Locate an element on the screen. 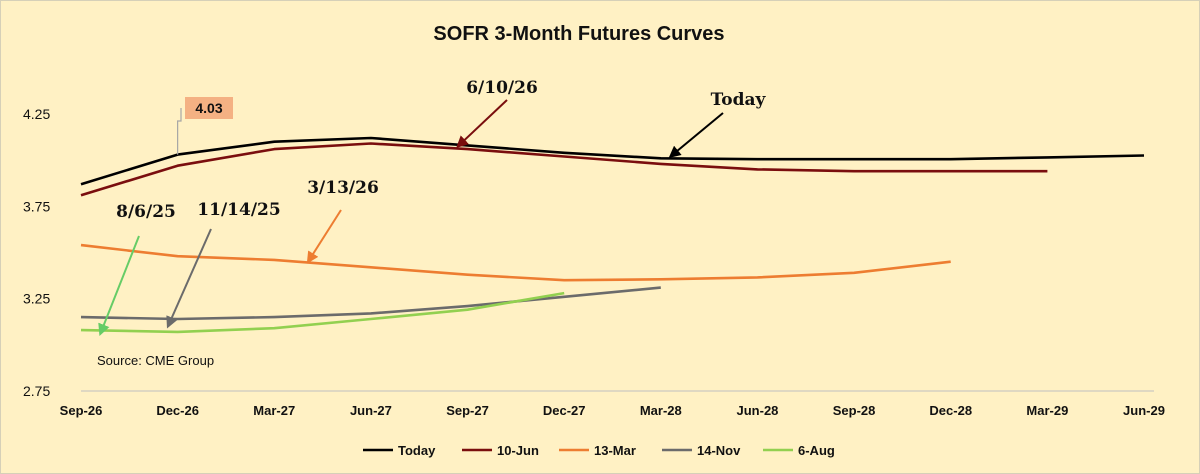 This screenshot has height=474, width=1200. series-line-13-mar is located at coordinates (515, 262).